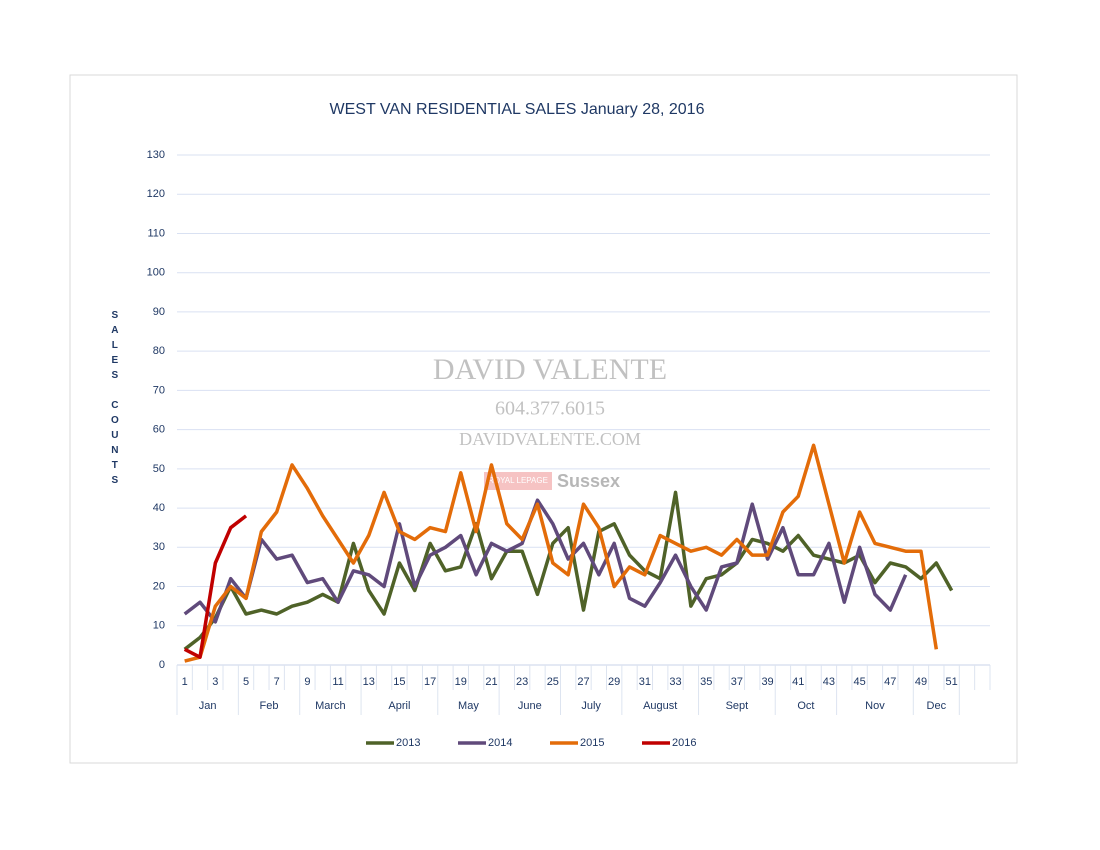  What do you see at coordinates (859, 682) in the screenshot?
I see `x-tick-label: 45` at bounding box center [859, 682].